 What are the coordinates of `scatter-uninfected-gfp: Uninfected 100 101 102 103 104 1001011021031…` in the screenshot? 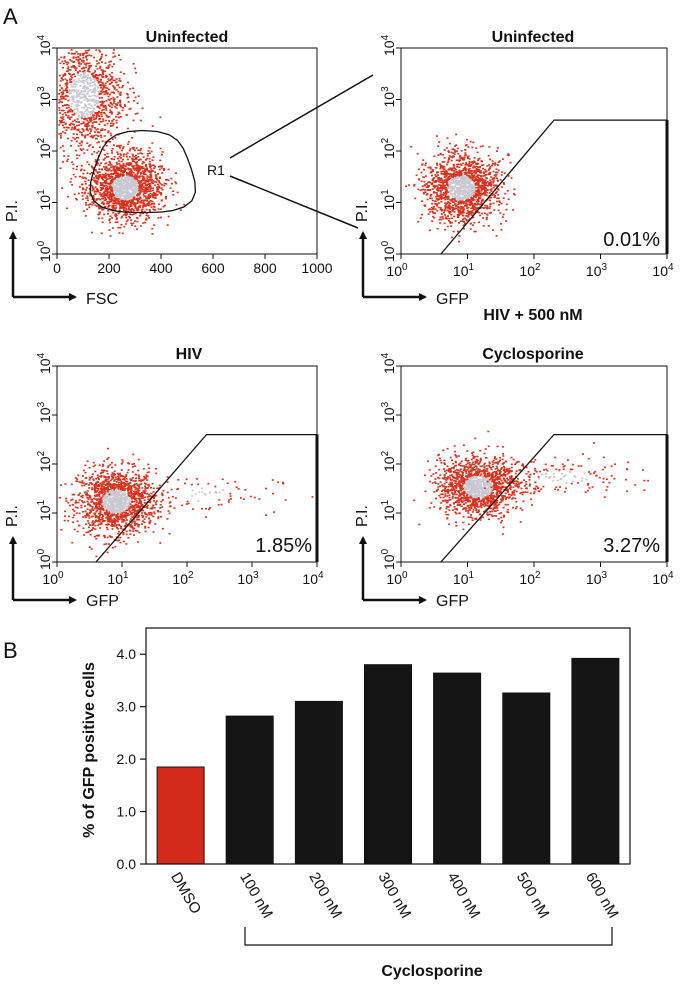 It's located at (514, 168).